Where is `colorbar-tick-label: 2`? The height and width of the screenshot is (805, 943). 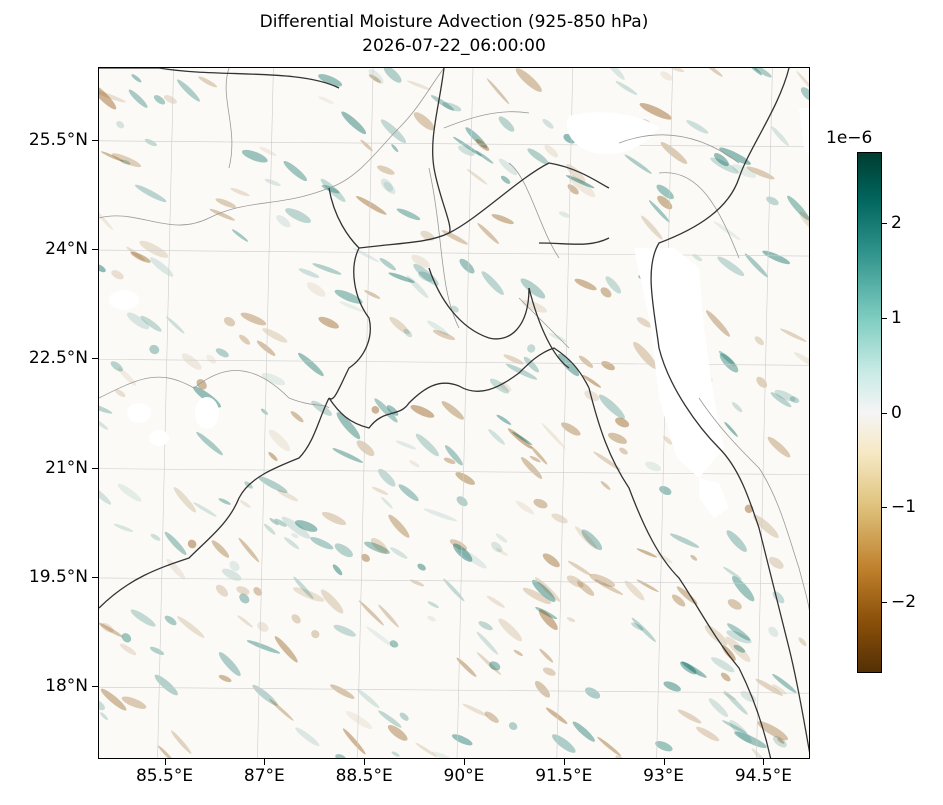
colorbar-tick-label: 2 is located at coordinates (896, 223).